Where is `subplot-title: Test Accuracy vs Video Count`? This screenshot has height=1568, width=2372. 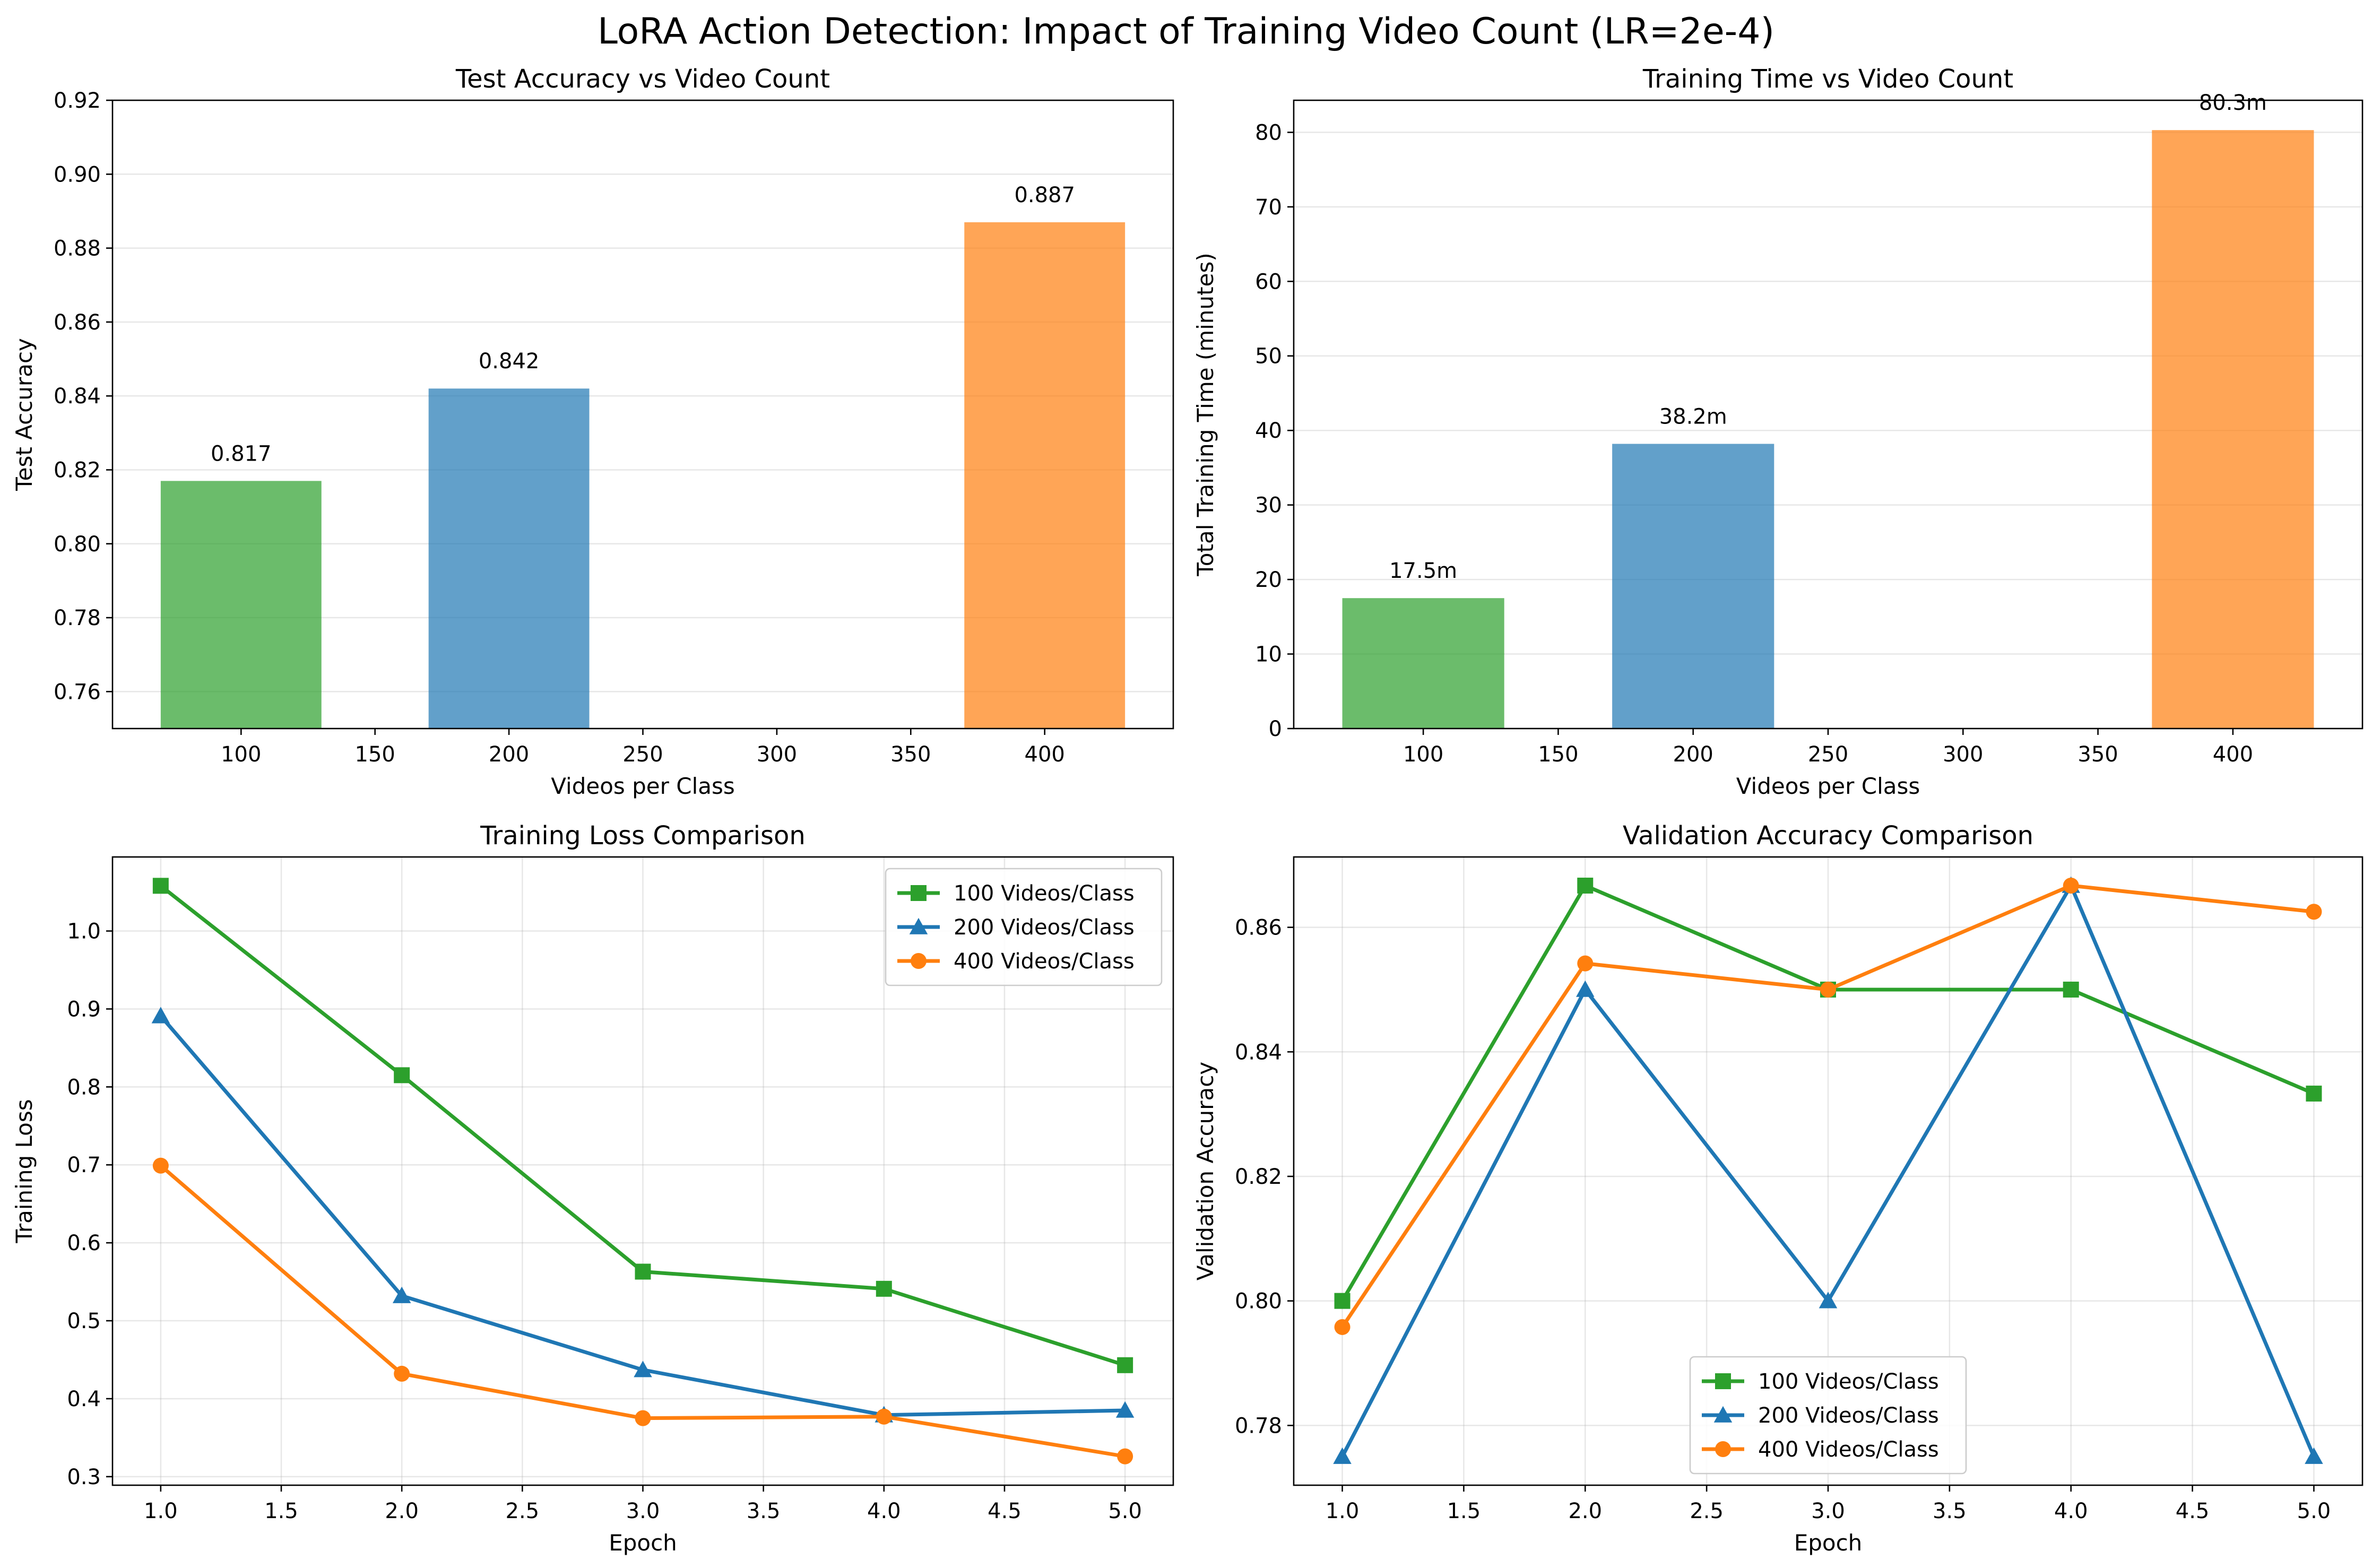 subplot-title: Test Accuracy vs Video Count is located at coordinates (642, 79).